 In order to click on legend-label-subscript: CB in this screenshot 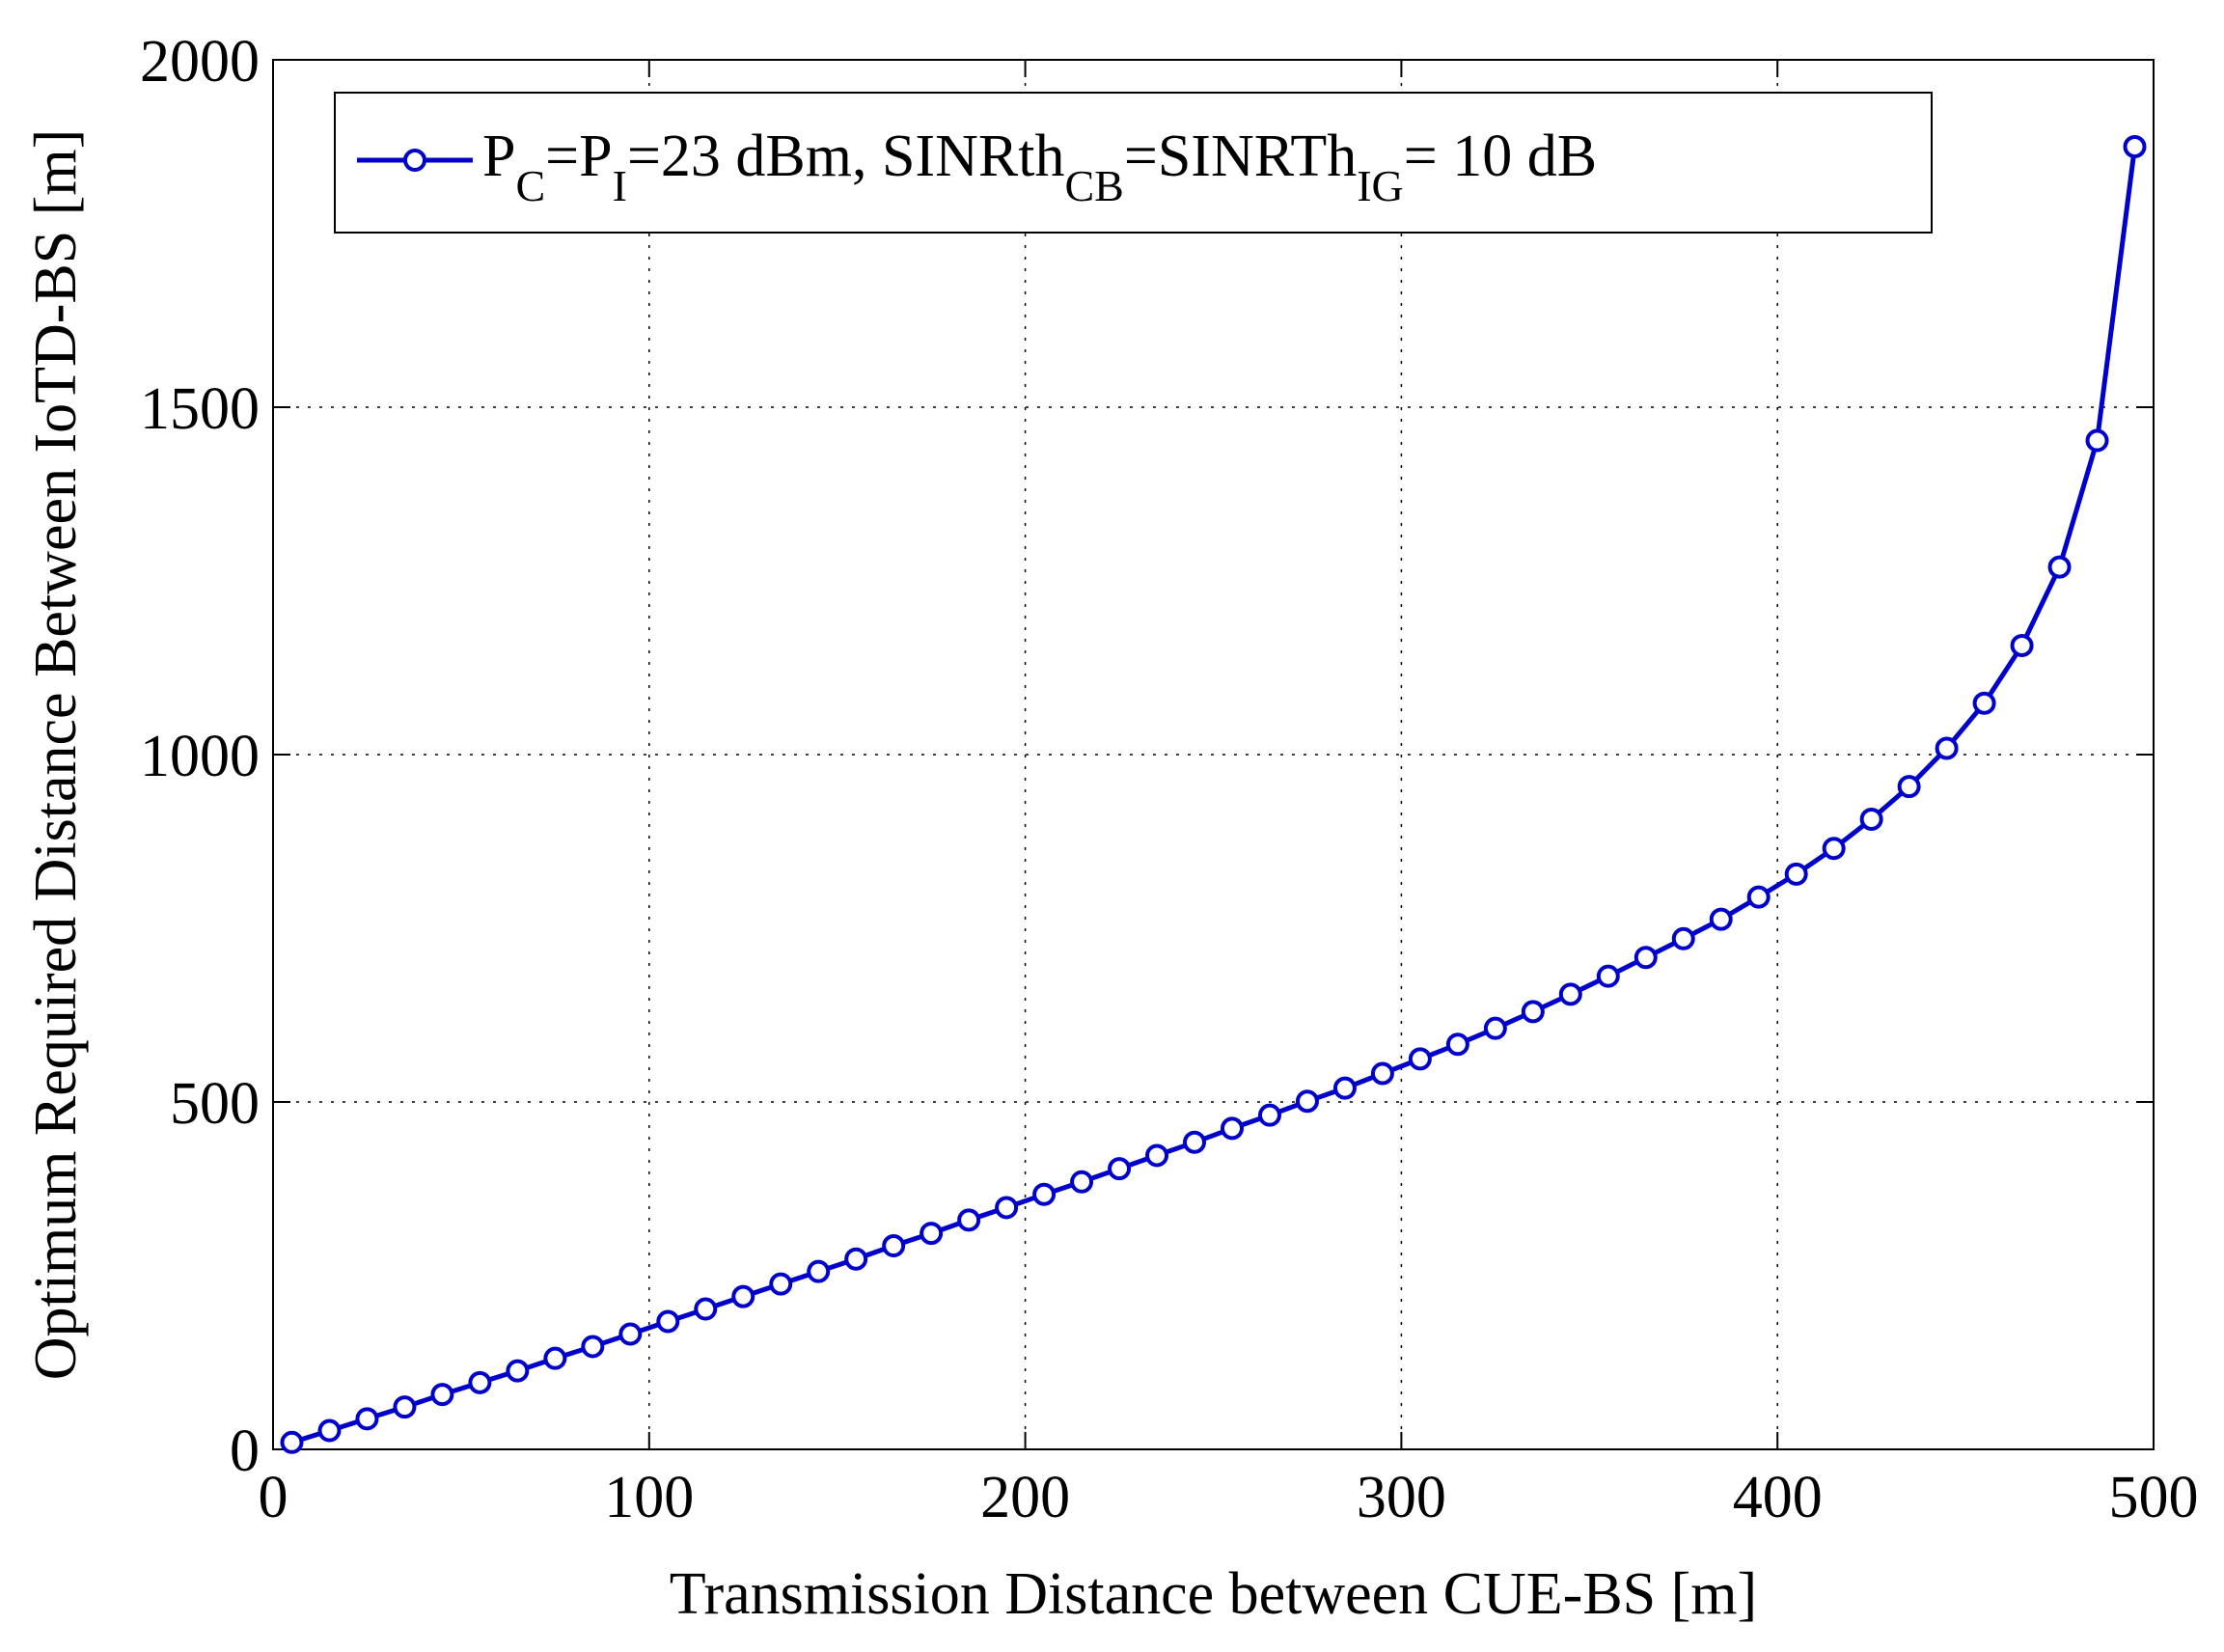, I will do `click(1093, 185)`.